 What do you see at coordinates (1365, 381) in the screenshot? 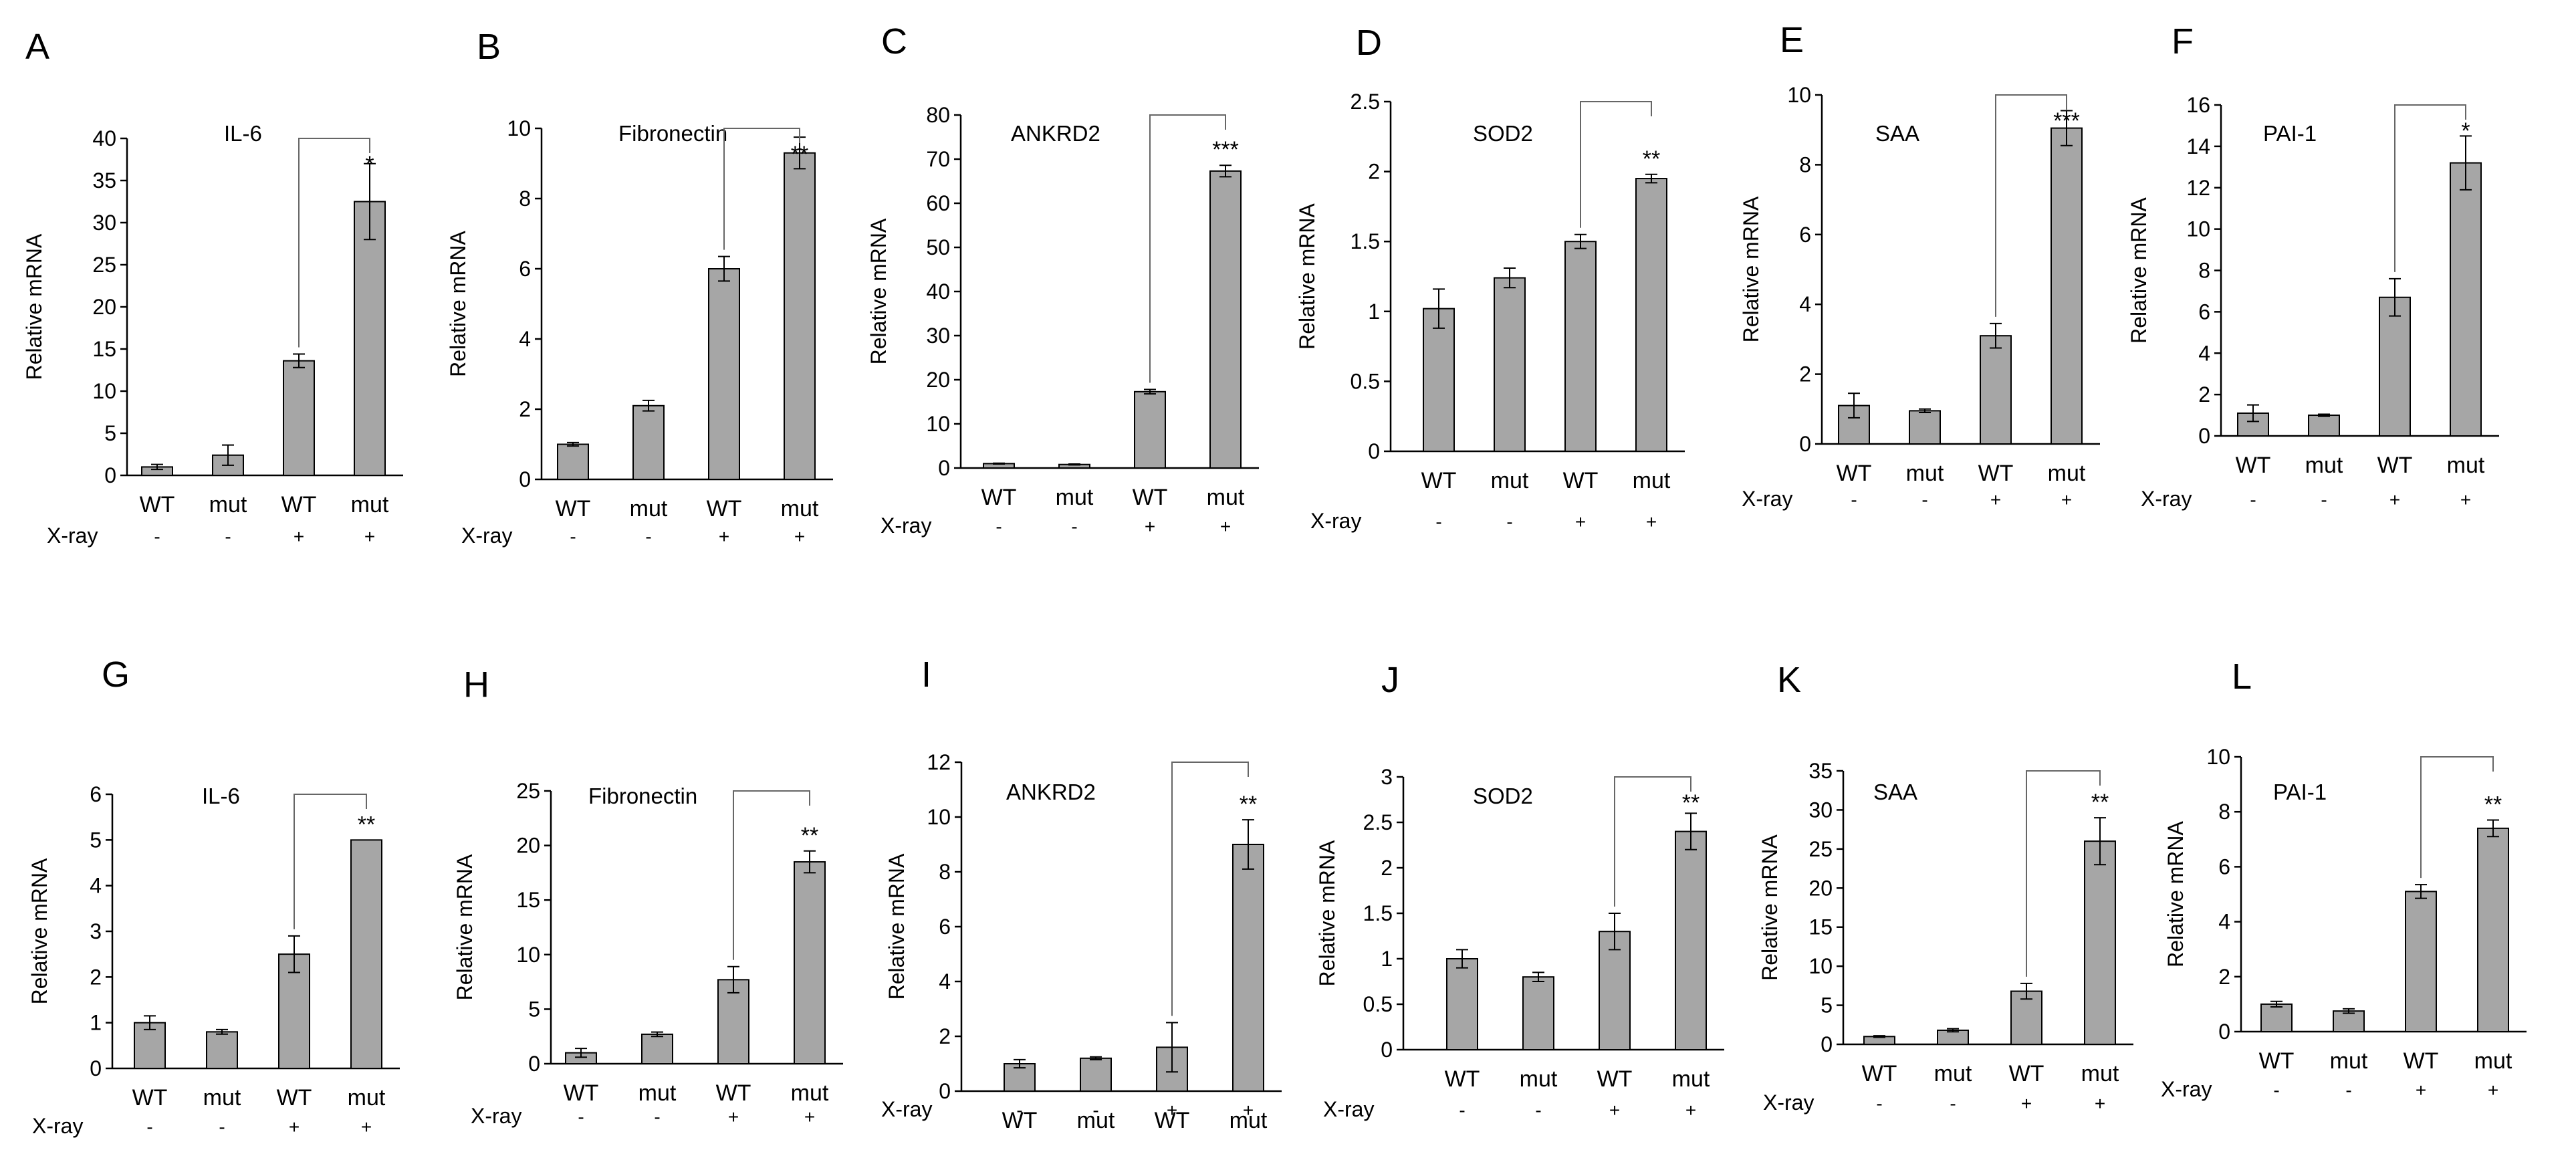
I see `y-tick-label: 0.5` at bounding box center [1365, 381].